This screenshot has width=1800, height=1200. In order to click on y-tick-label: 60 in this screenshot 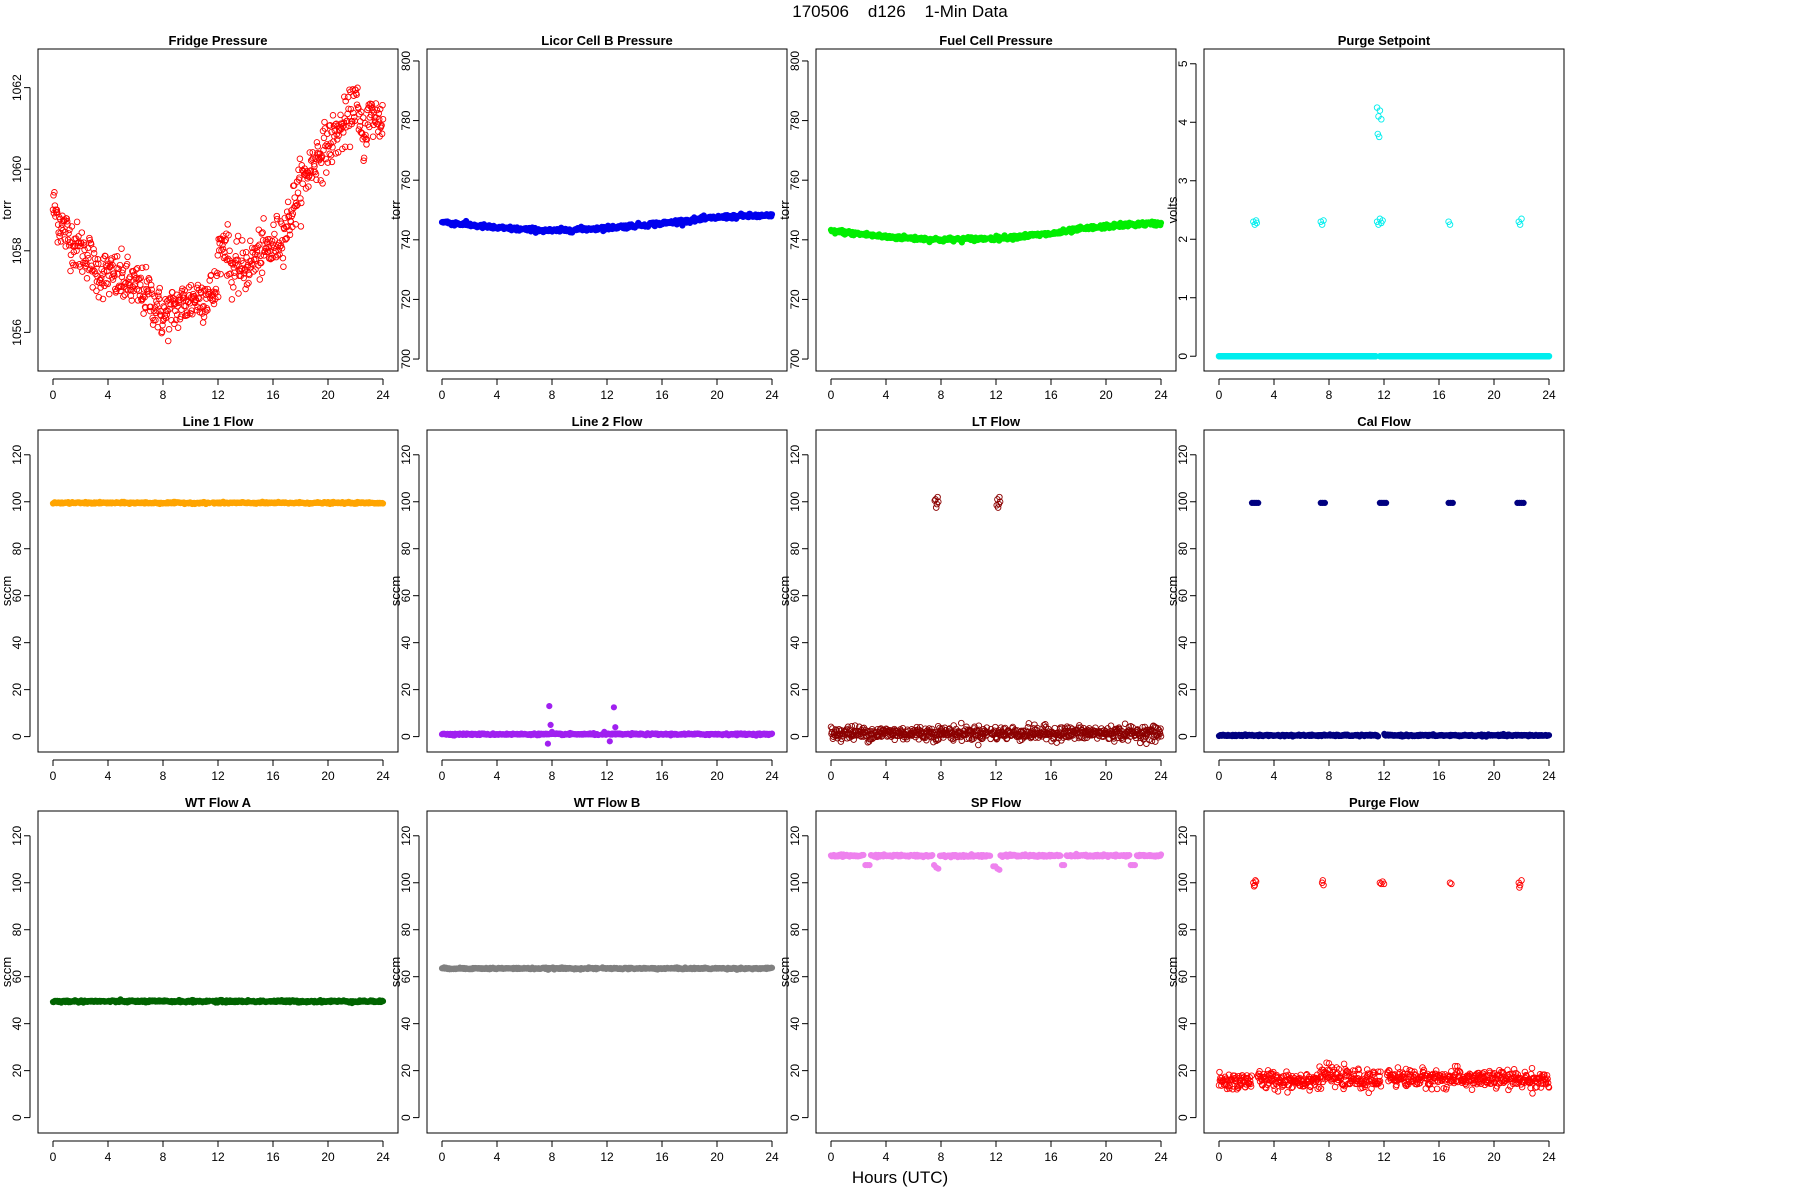, I will do `click(795, 596)`.